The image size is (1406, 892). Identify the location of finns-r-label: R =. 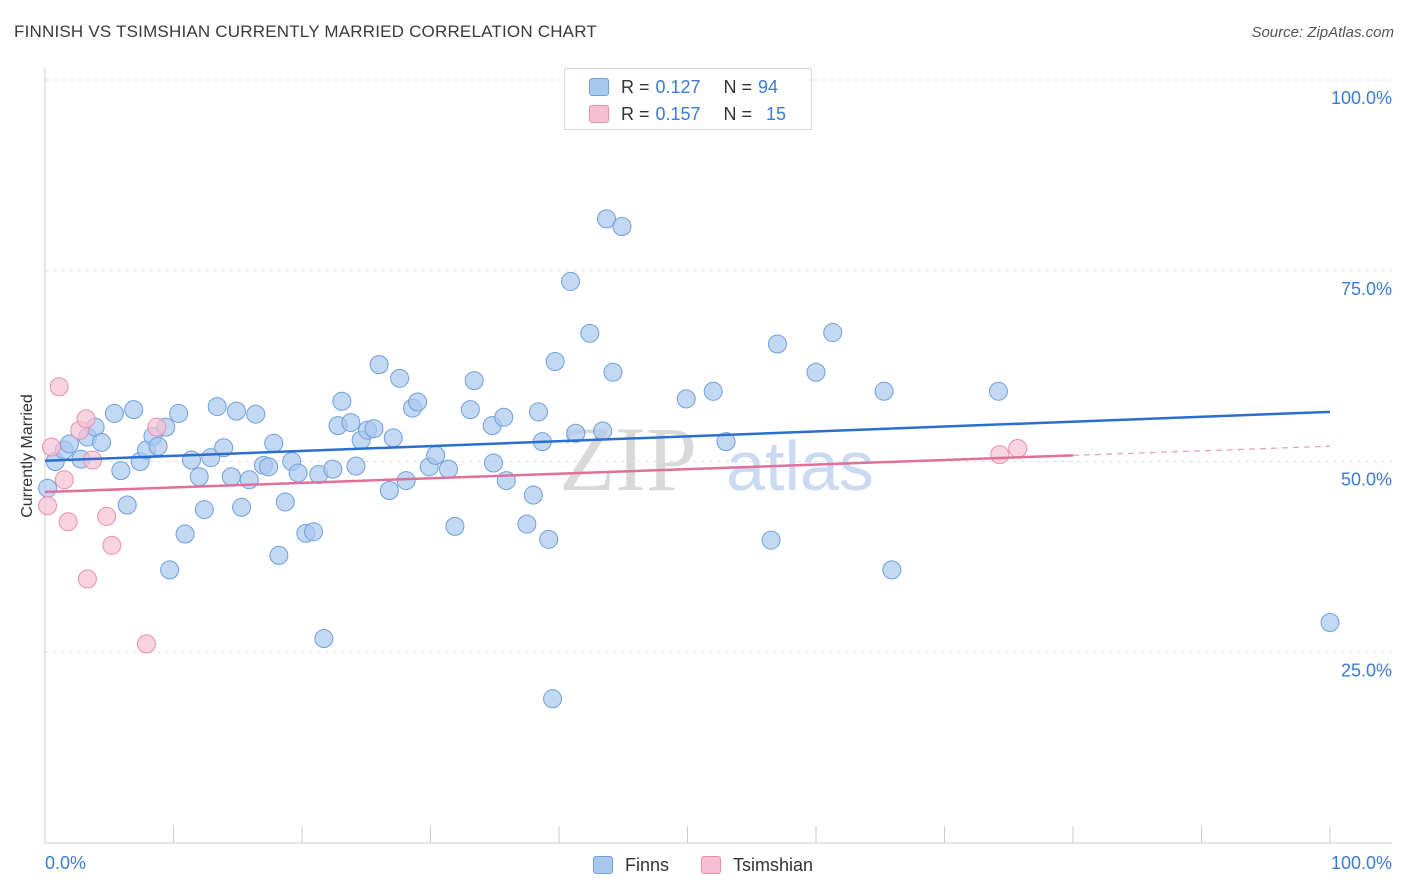
(635, 86).